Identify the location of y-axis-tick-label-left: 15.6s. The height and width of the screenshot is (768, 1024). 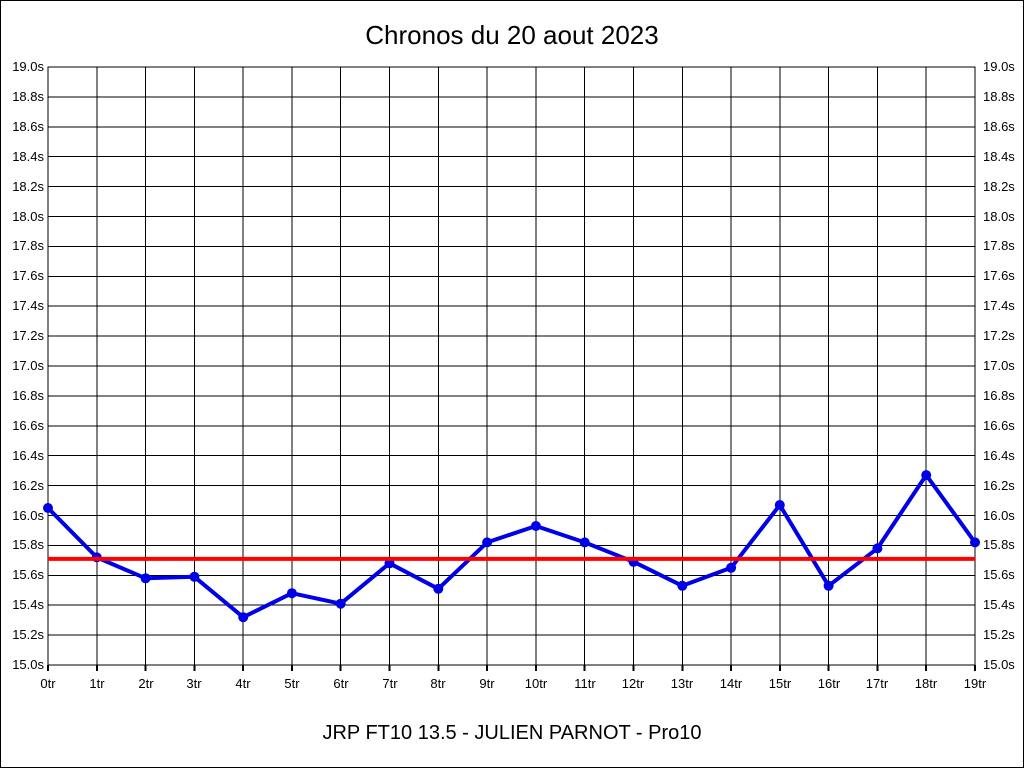
(28, 574).